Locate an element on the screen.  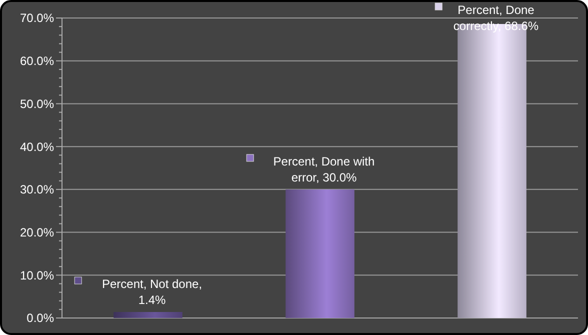
y-tick-label: 60.0% is located at coordinates (37, 61).